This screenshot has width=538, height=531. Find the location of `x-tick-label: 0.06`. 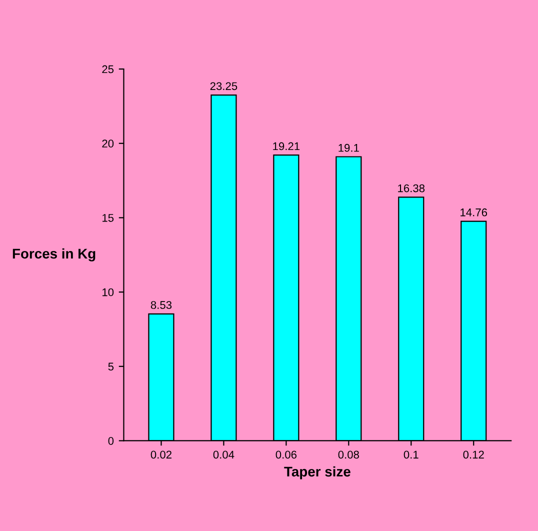

x-tick-label: 0.06 is located at coordinates (286, 454).